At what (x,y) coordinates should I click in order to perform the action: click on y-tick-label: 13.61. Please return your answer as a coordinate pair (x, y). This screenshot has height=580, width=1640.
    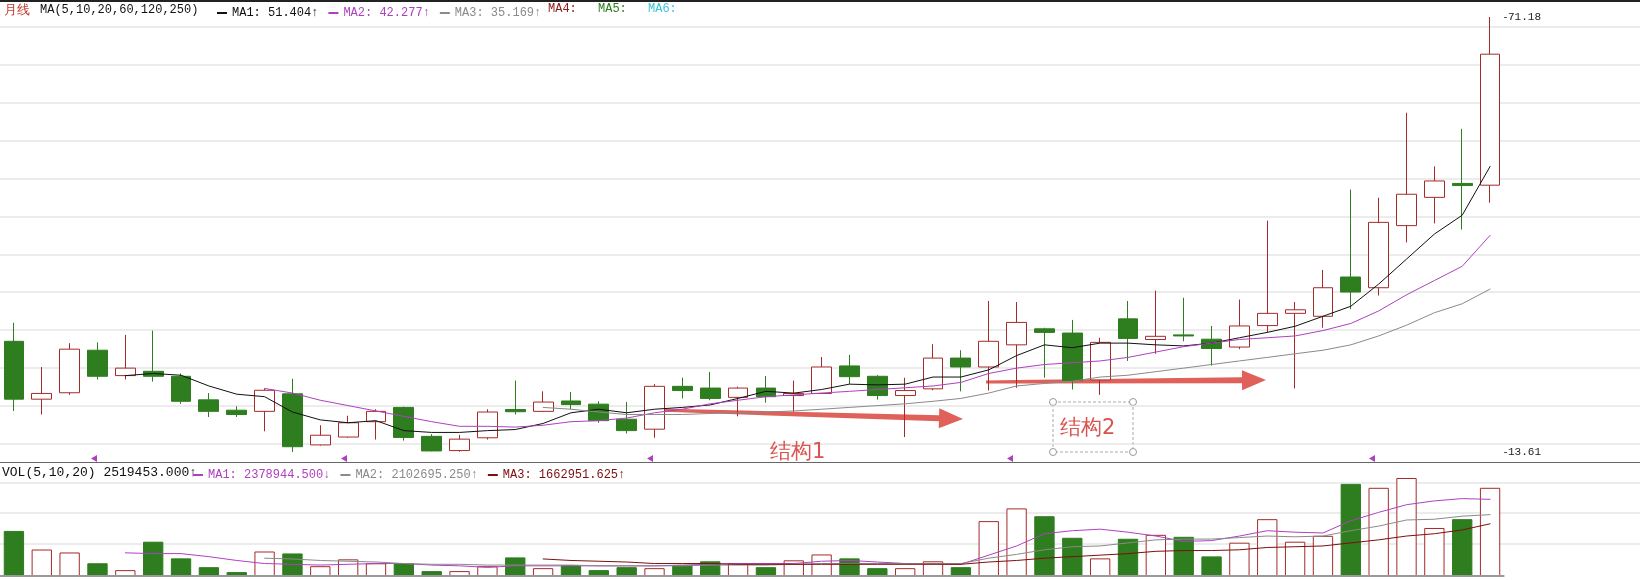
    Looking at the image, I should click on (1525, 452).